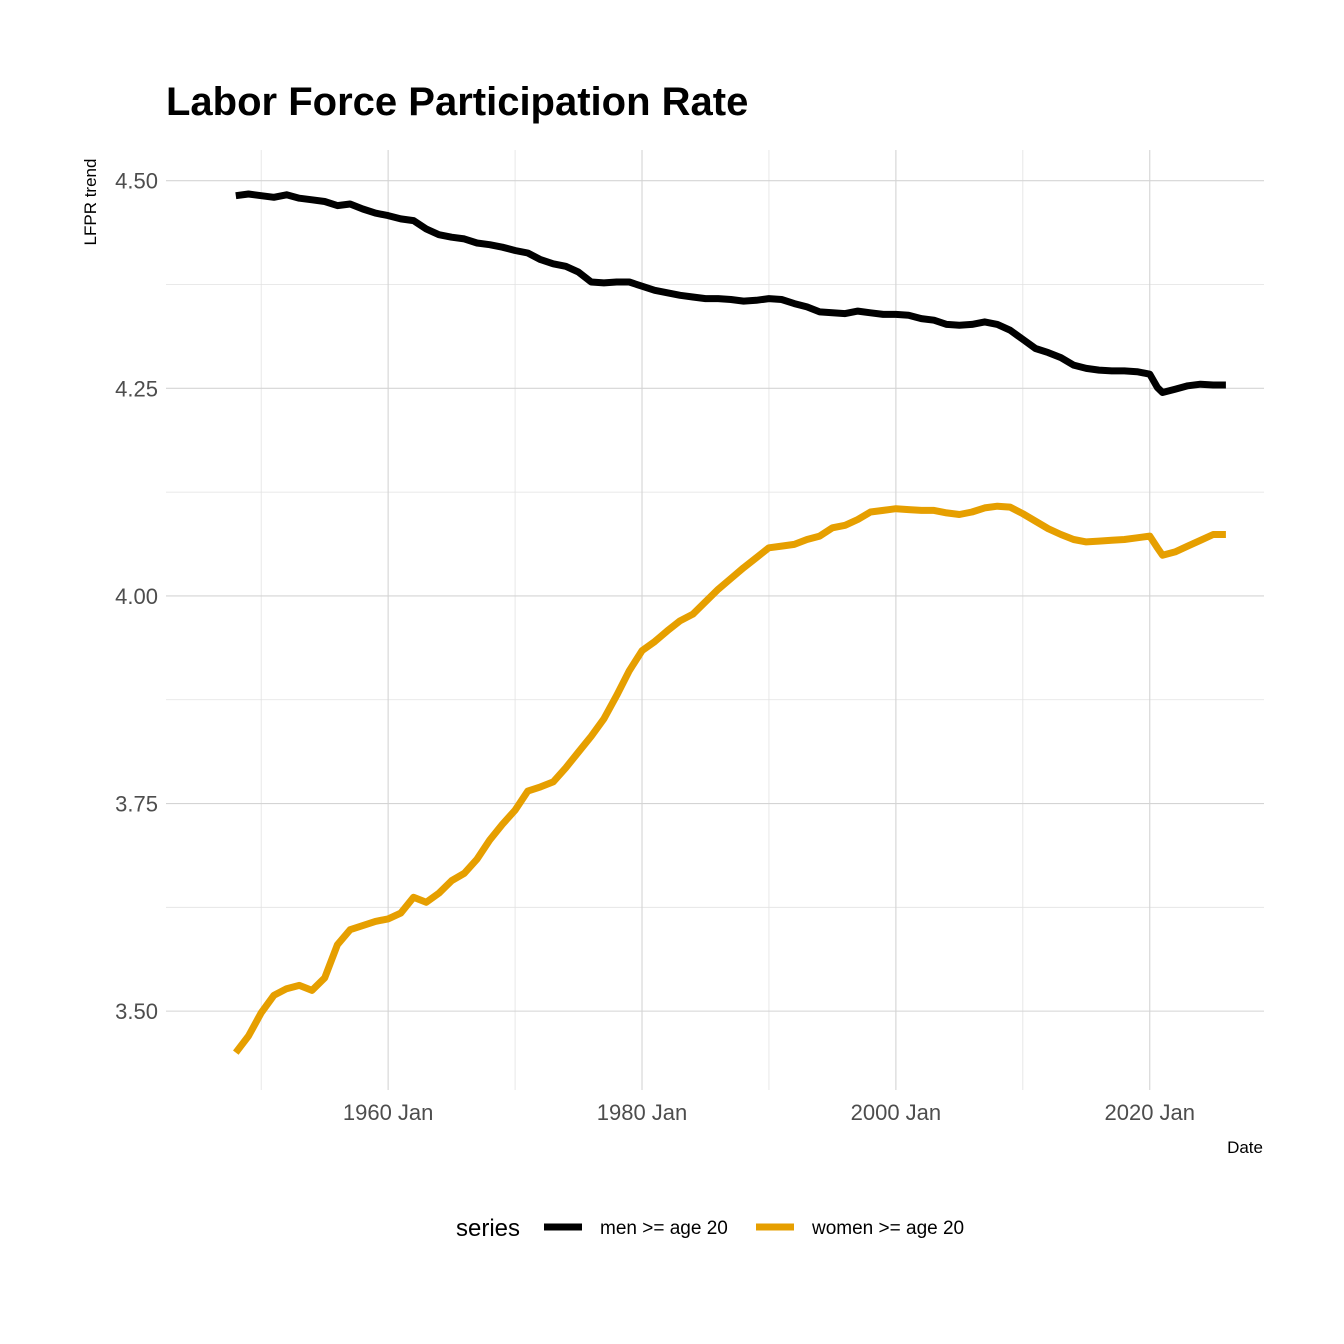 The width and height of the screenshot is (1344, 1344). What do you see at coordinates (730, 293) in the screenshot?
I see `series-line-men` at bounding box center [730, 293].